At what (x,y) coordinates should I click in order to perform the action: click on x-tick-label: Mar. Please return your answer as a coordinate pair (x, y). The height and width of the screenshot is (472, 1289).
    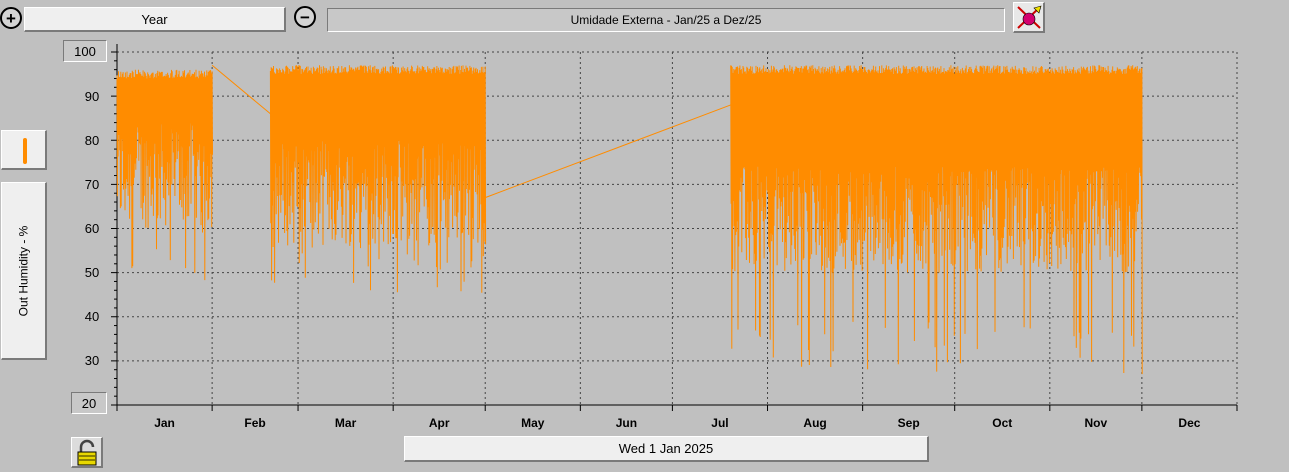
    Looking at the image, I should click on (346, 423).